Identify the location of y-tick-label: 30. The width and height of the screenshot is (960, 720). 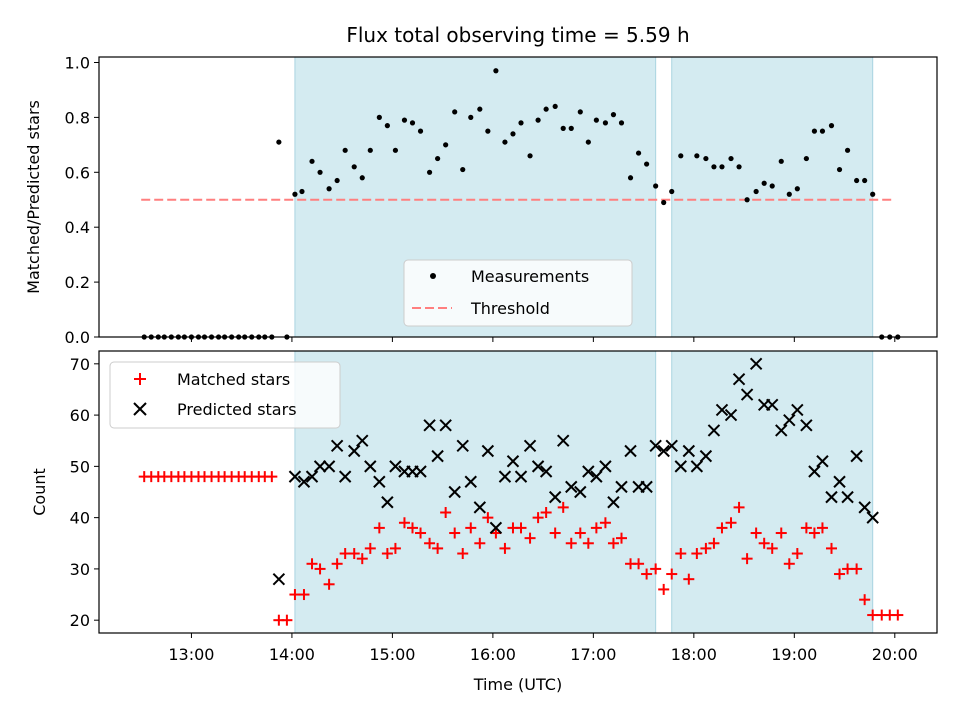
(80, 569).